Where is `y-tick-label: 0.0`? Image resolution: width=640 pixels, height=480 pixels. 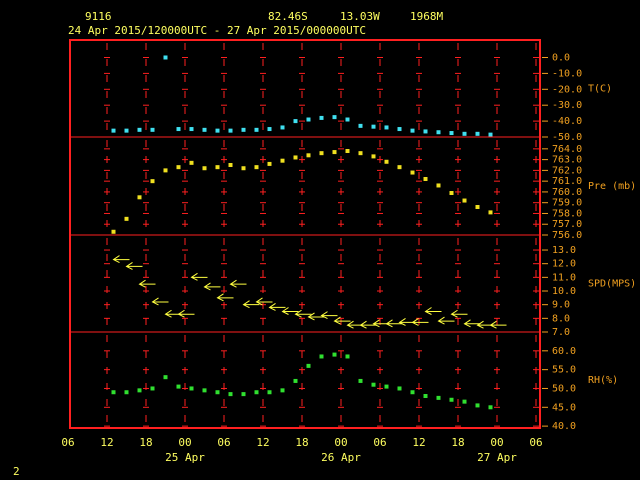 y-tick-label: 0.0 is located at coordinates (561, 57).